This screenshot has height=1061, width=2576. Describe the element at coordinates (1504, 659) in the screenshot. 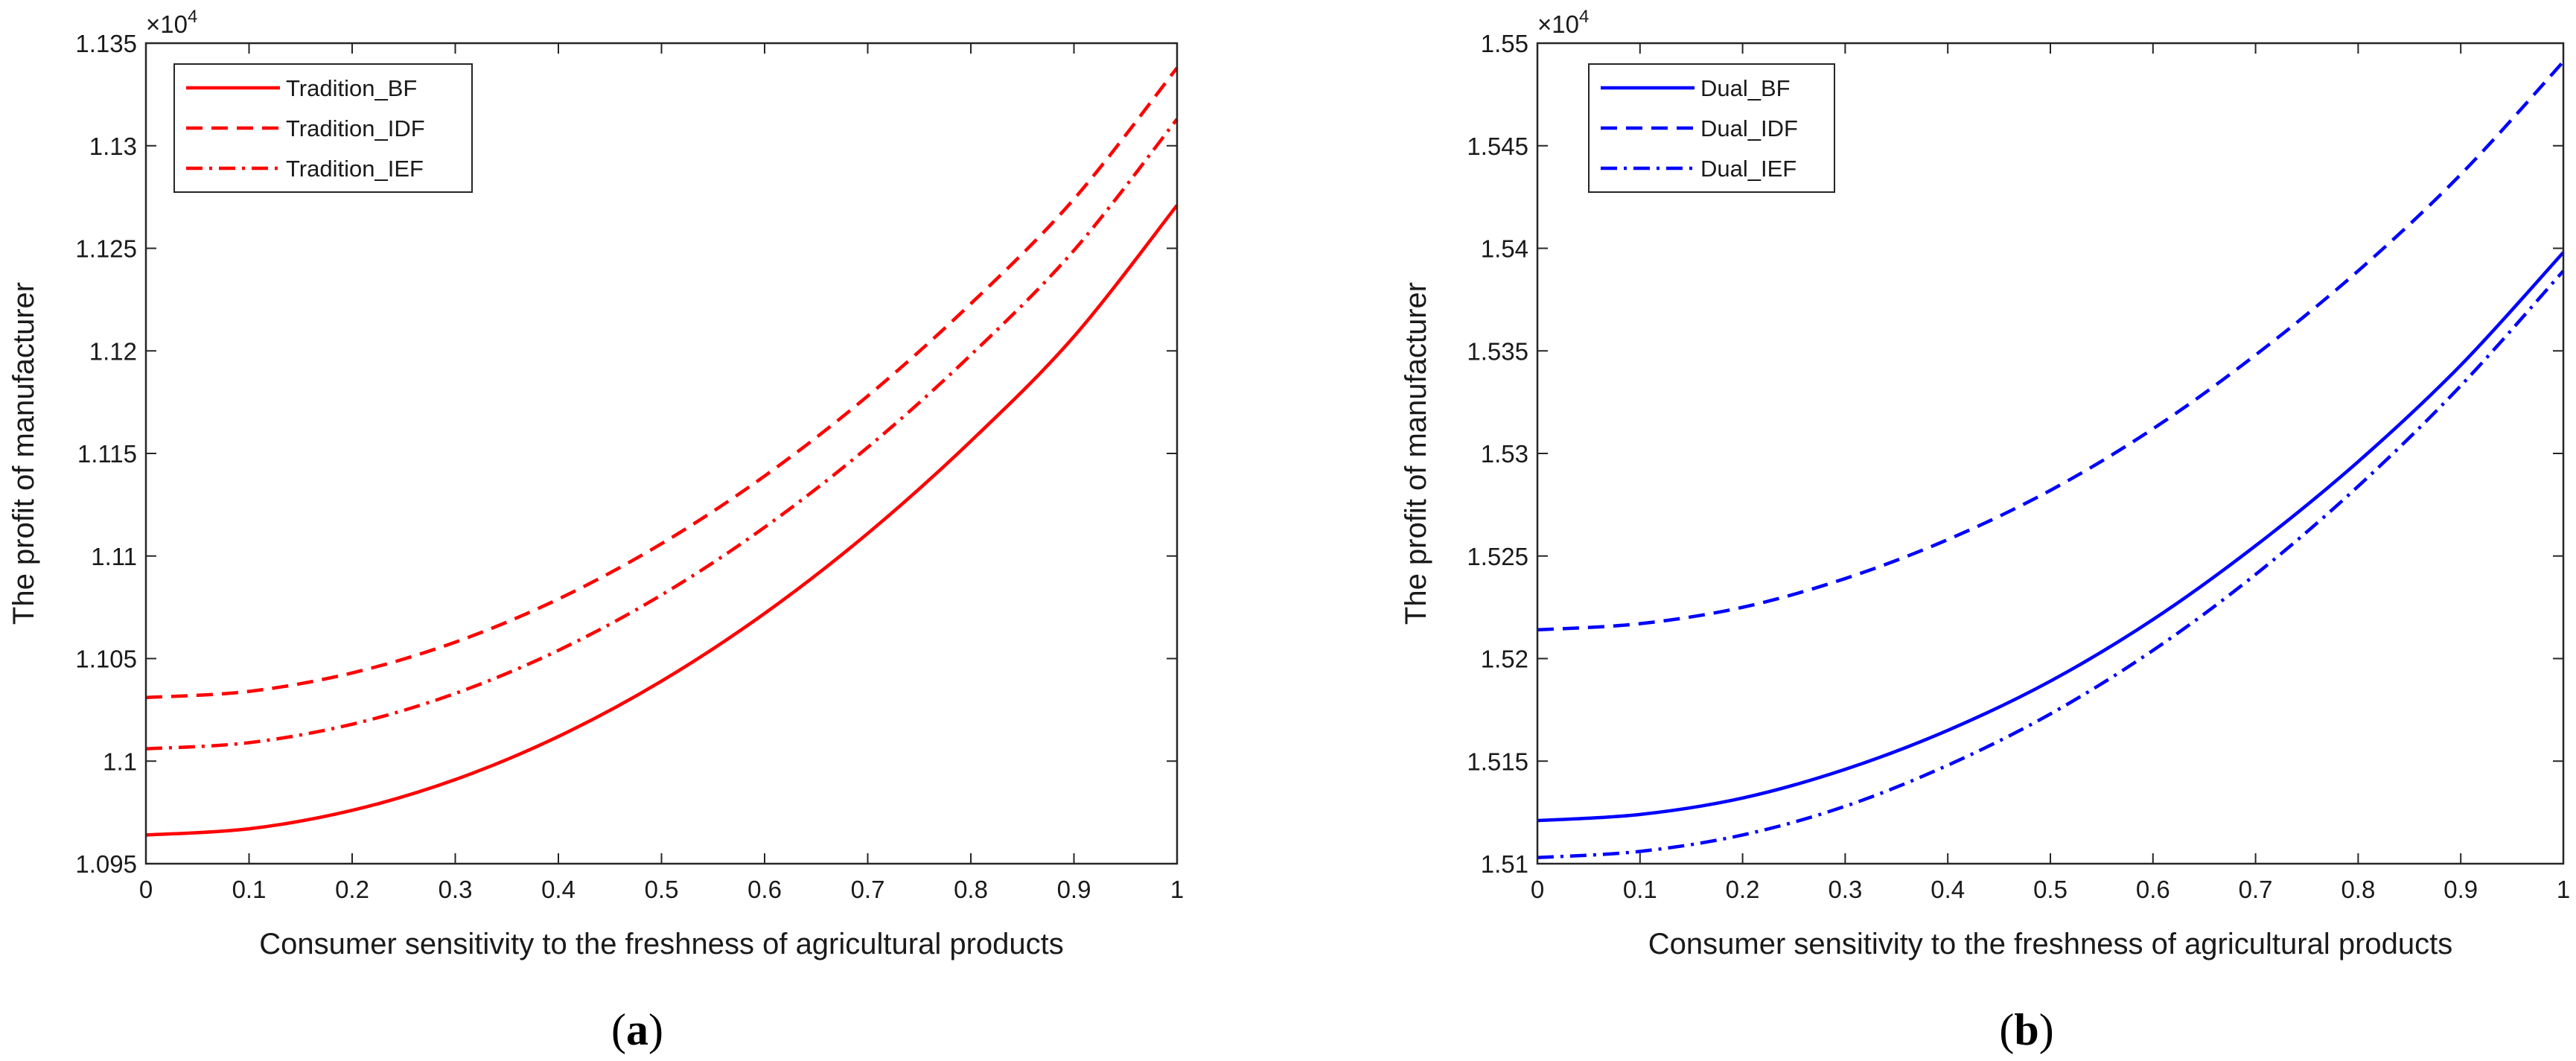

I see `y-tick-label: 1.52` at that location.